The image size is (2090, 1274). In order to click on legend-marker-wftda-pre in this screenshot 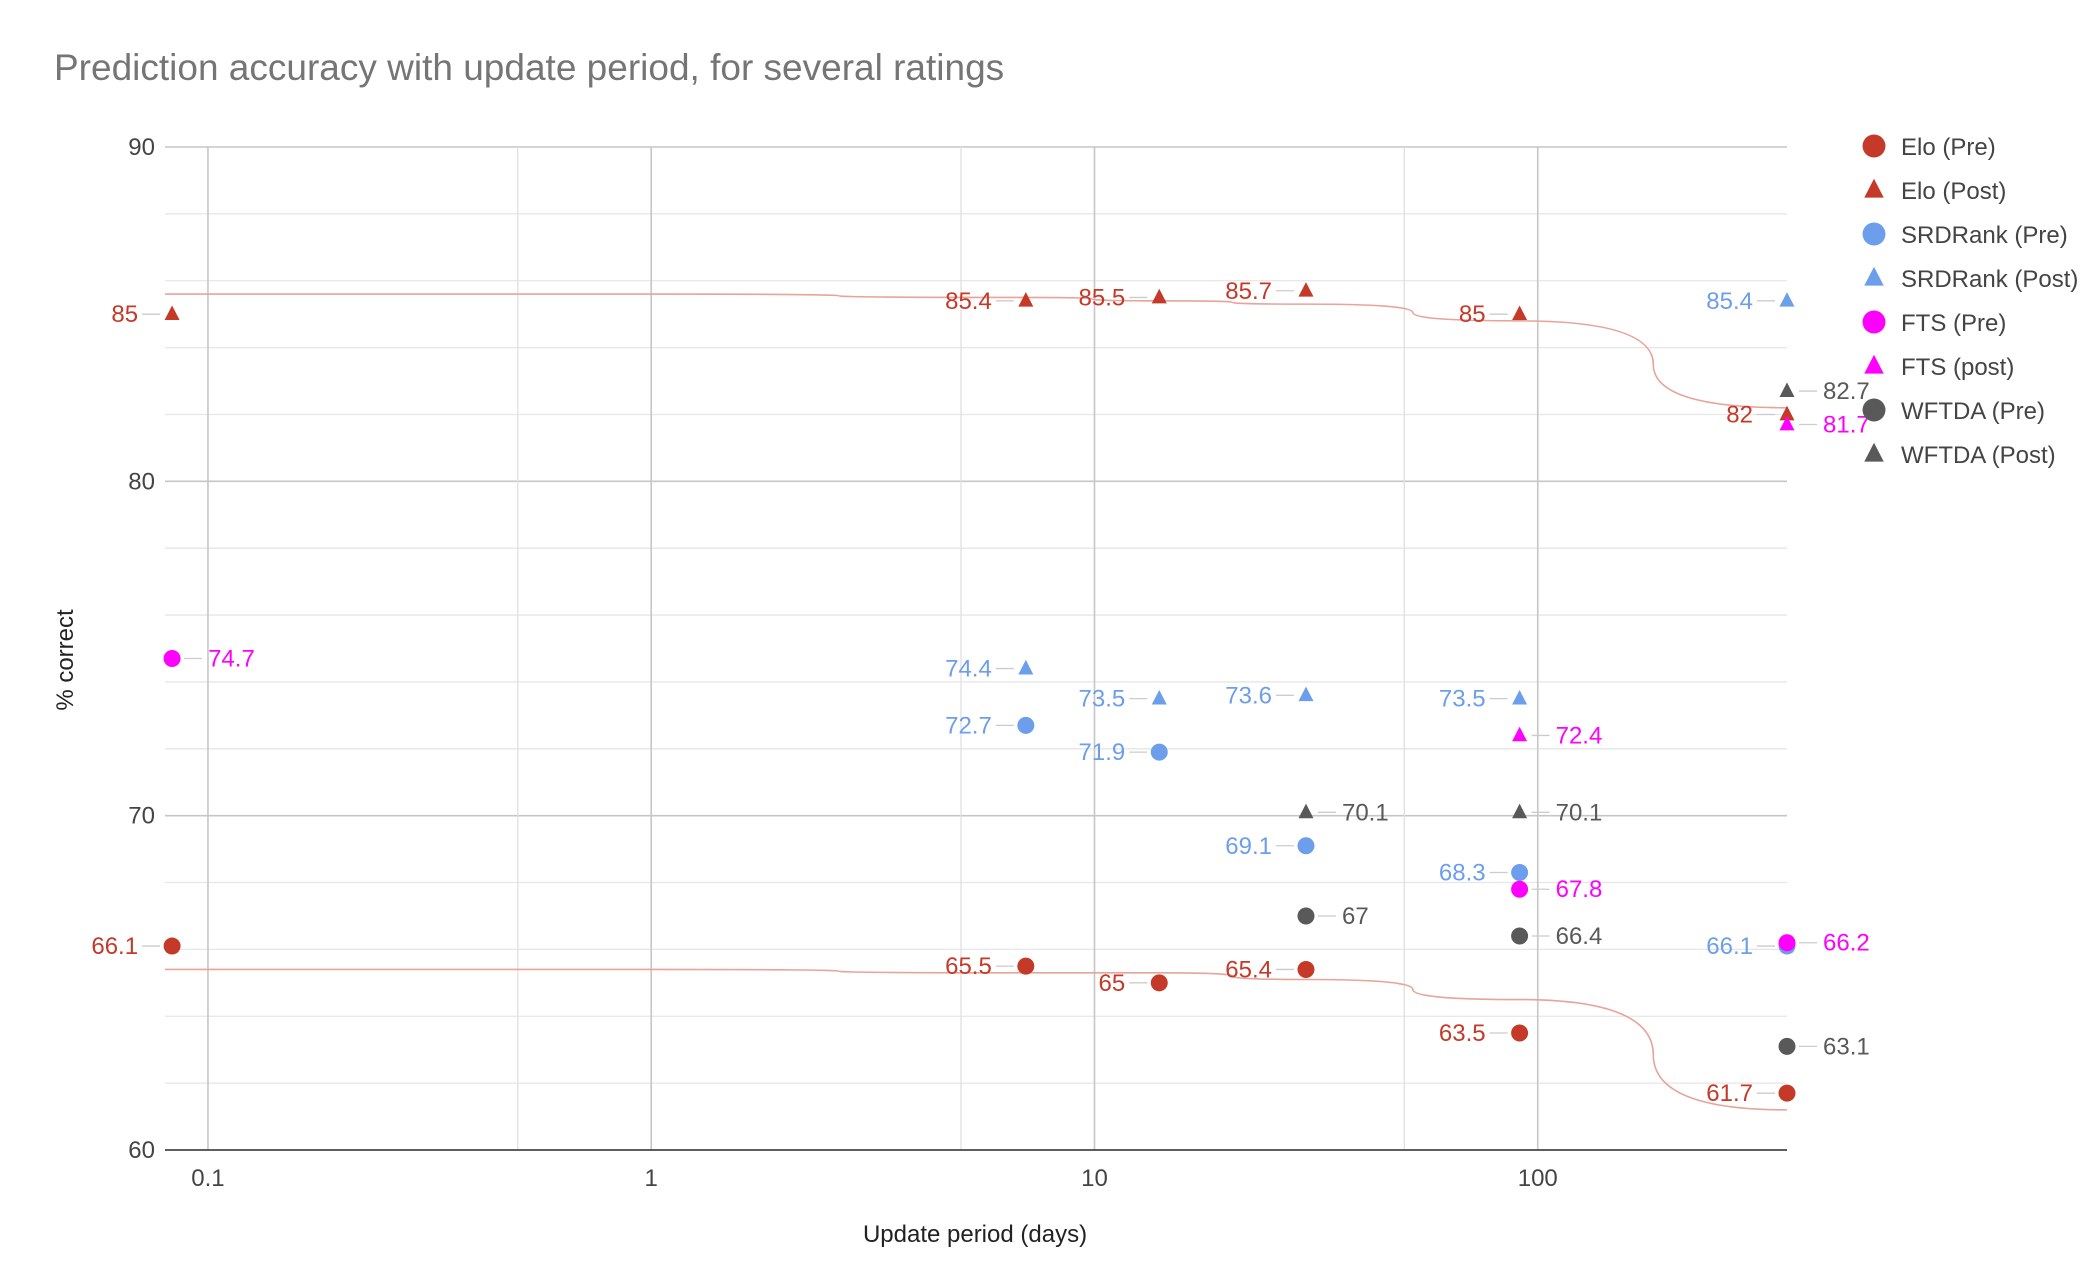, I will do `click(1874, 410)`.